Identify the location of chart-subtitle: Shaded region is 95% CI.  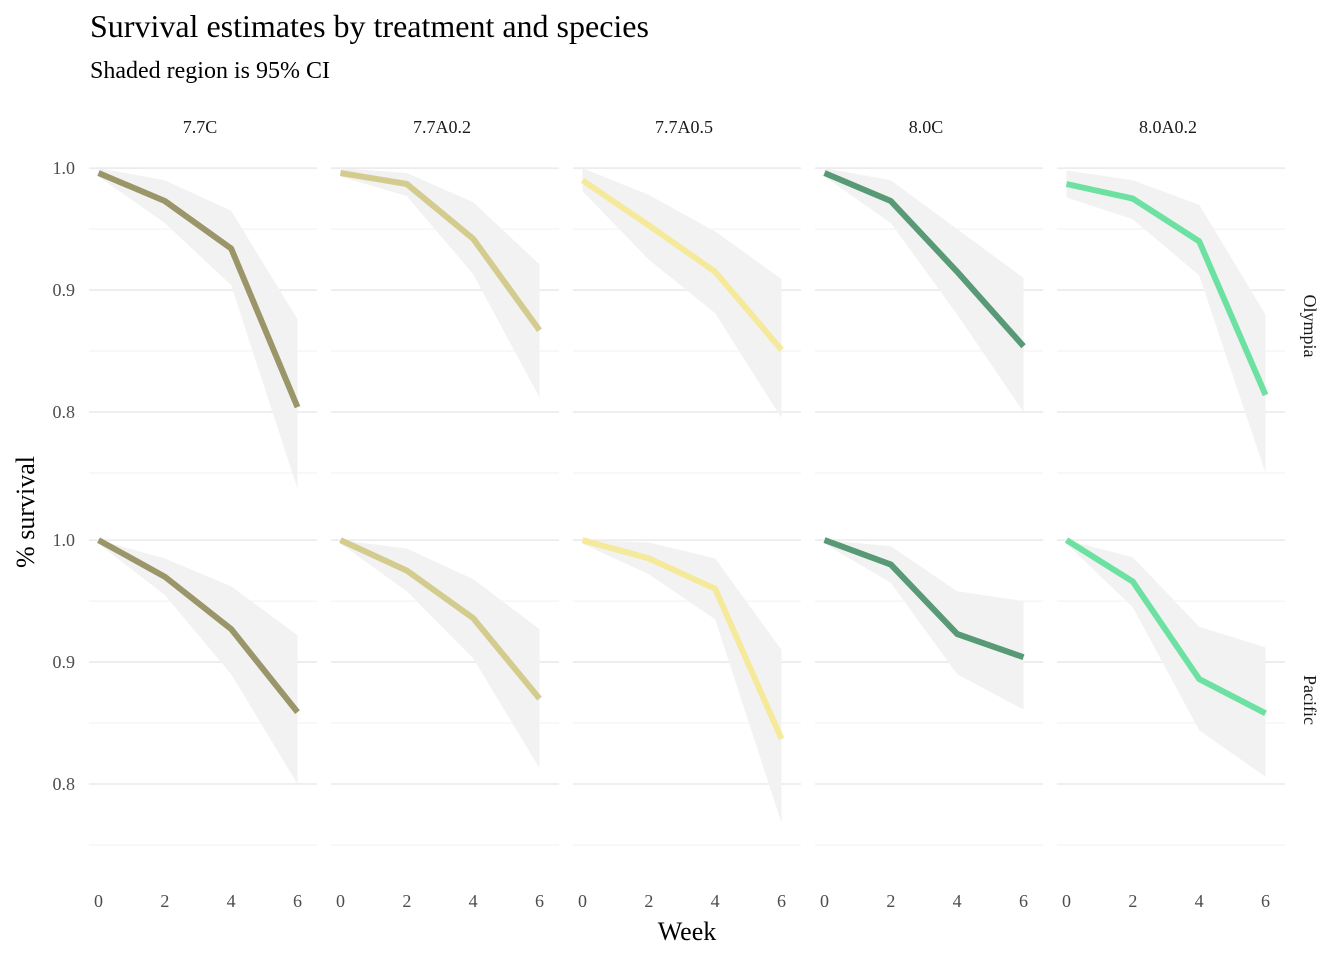
(210, 71).